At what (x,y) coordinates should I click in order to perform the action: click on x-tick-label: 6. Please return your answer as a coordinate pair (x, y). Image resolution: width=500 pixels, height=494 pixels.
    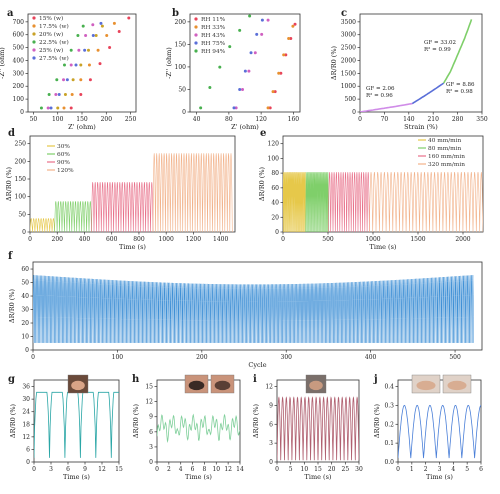
    Looking at the image, I should click on (68, 469).